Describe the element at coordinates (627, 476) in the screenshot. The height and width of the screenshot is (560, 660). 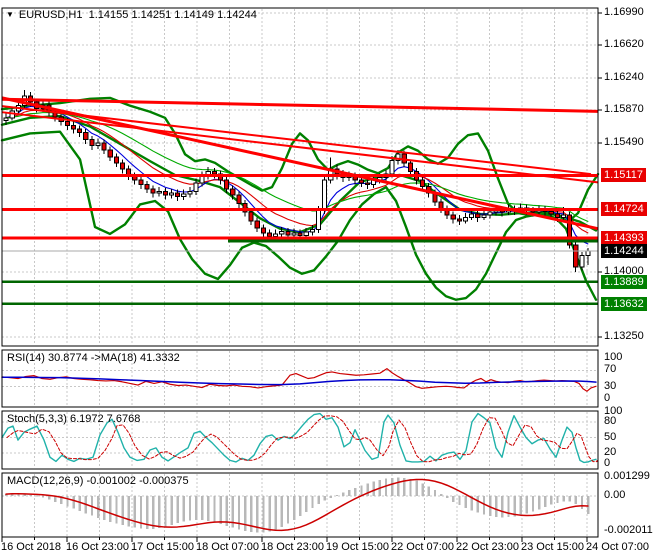
I see `macd-scale-label: 0.001299` at that location.